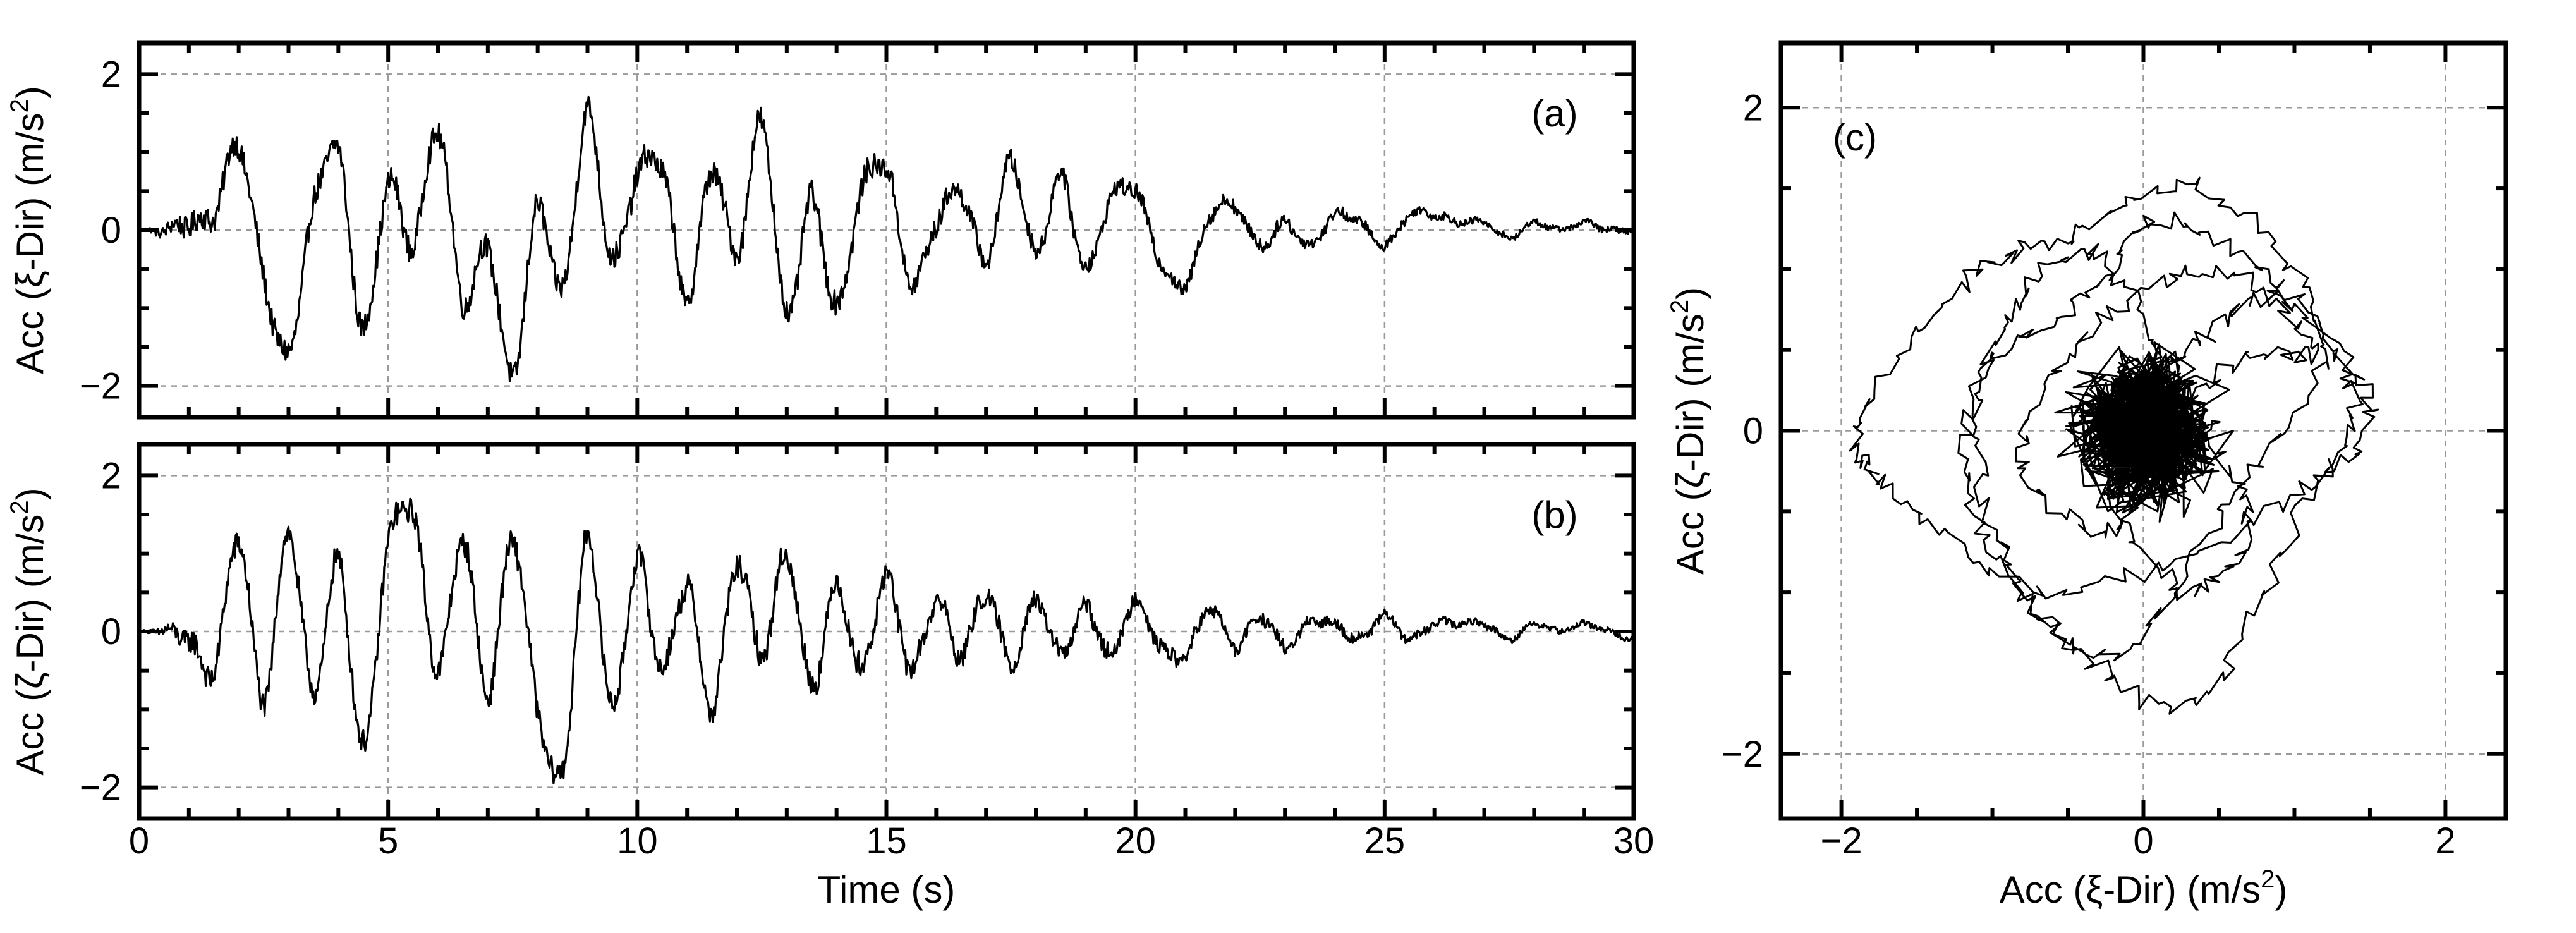 The width and height of the screenshot is (2576, 933). I want to click on x-tick-label: 25, so click(1385, 841).